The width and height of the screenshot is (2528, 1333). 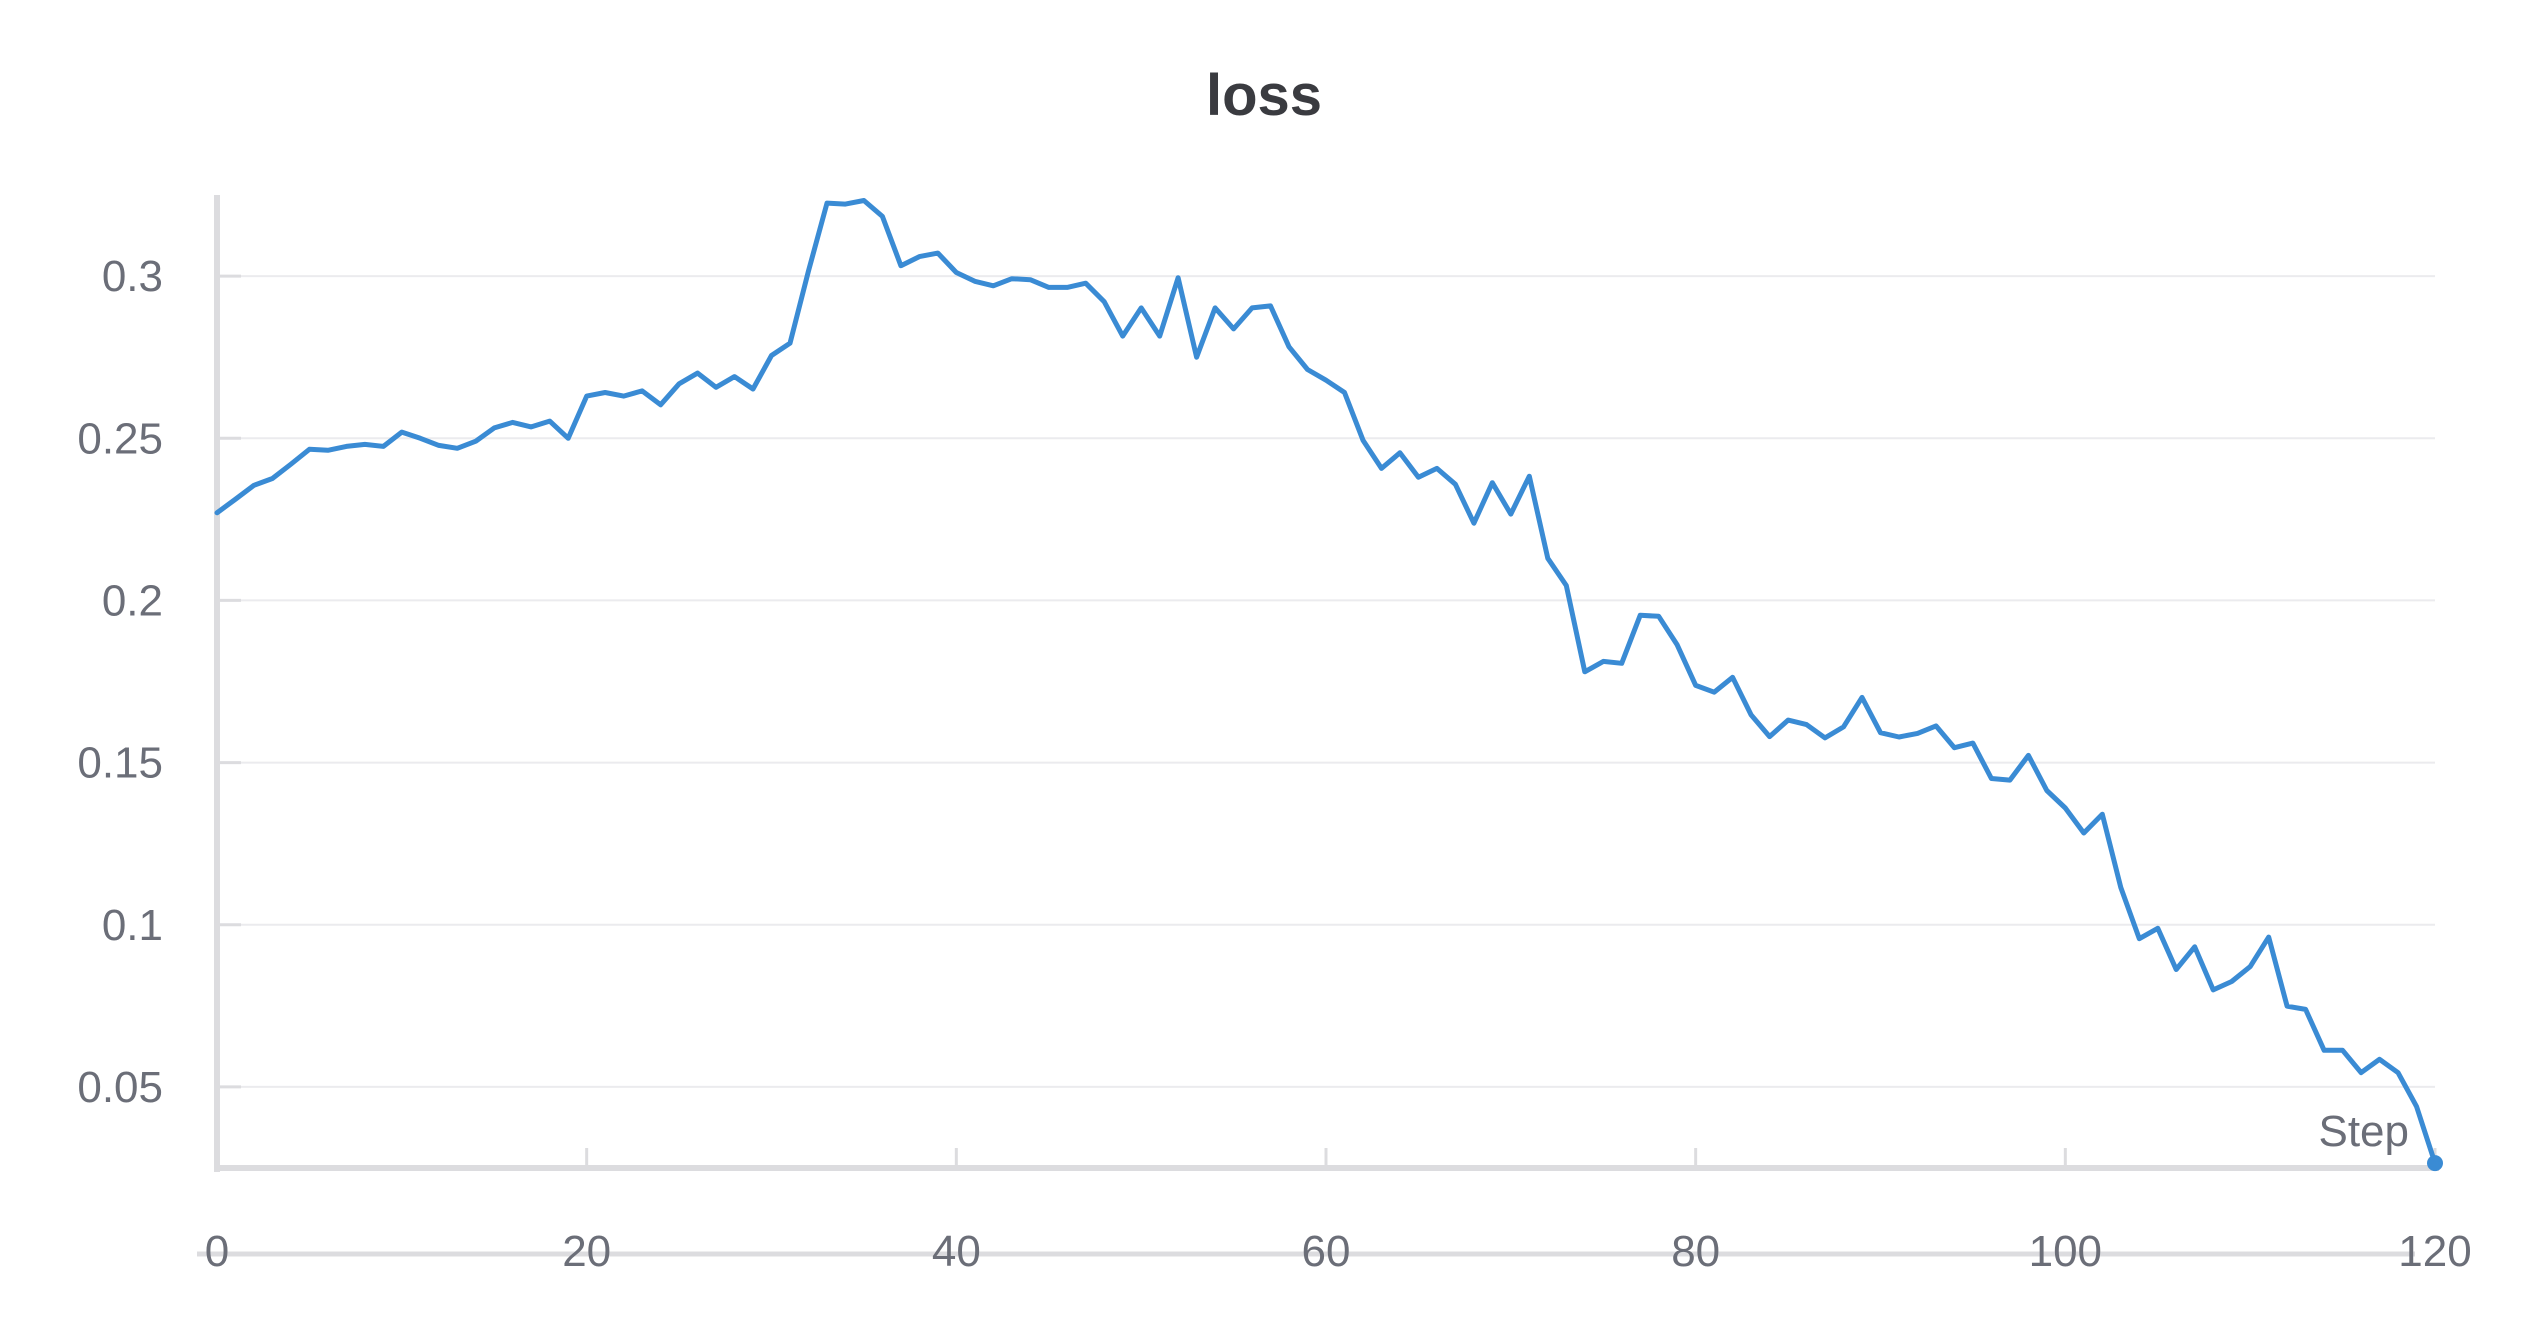 What do you see at coordinates (586, 1251) in the screenshot?
I see `x-tick-label: 20` at bounding box center [586, 1251].